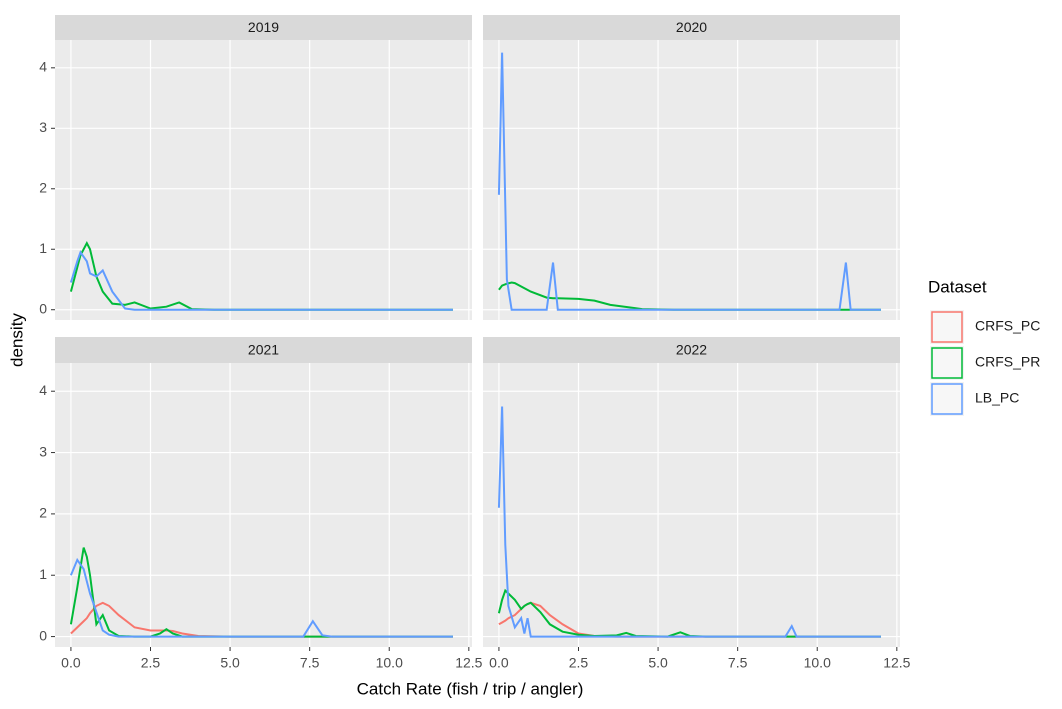 The image size is (1062, 709). Describe the element at coordinates (470, 688) in the screenshot. I see `x-axis-title: Catch Rate (fish / trip / angler)` at that location.